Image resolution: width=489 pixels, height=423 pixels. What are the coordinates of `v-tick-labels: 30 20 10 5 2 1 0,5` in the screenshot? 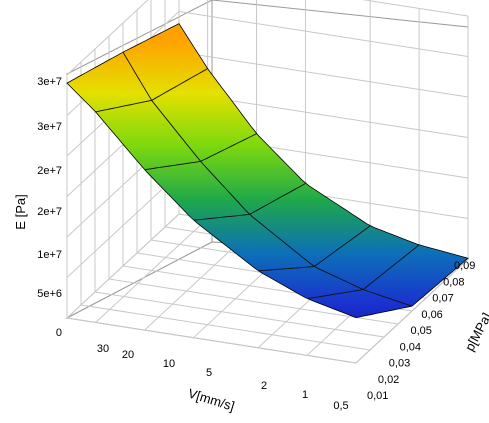 It's located at (223, 377).